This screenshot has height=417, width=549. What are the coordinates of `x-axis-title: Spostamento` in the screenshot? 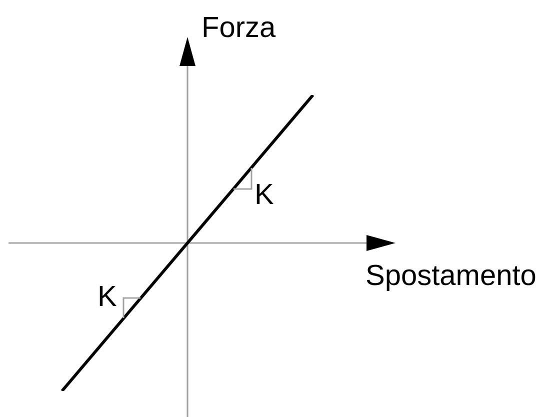 It's located at (451, 276).